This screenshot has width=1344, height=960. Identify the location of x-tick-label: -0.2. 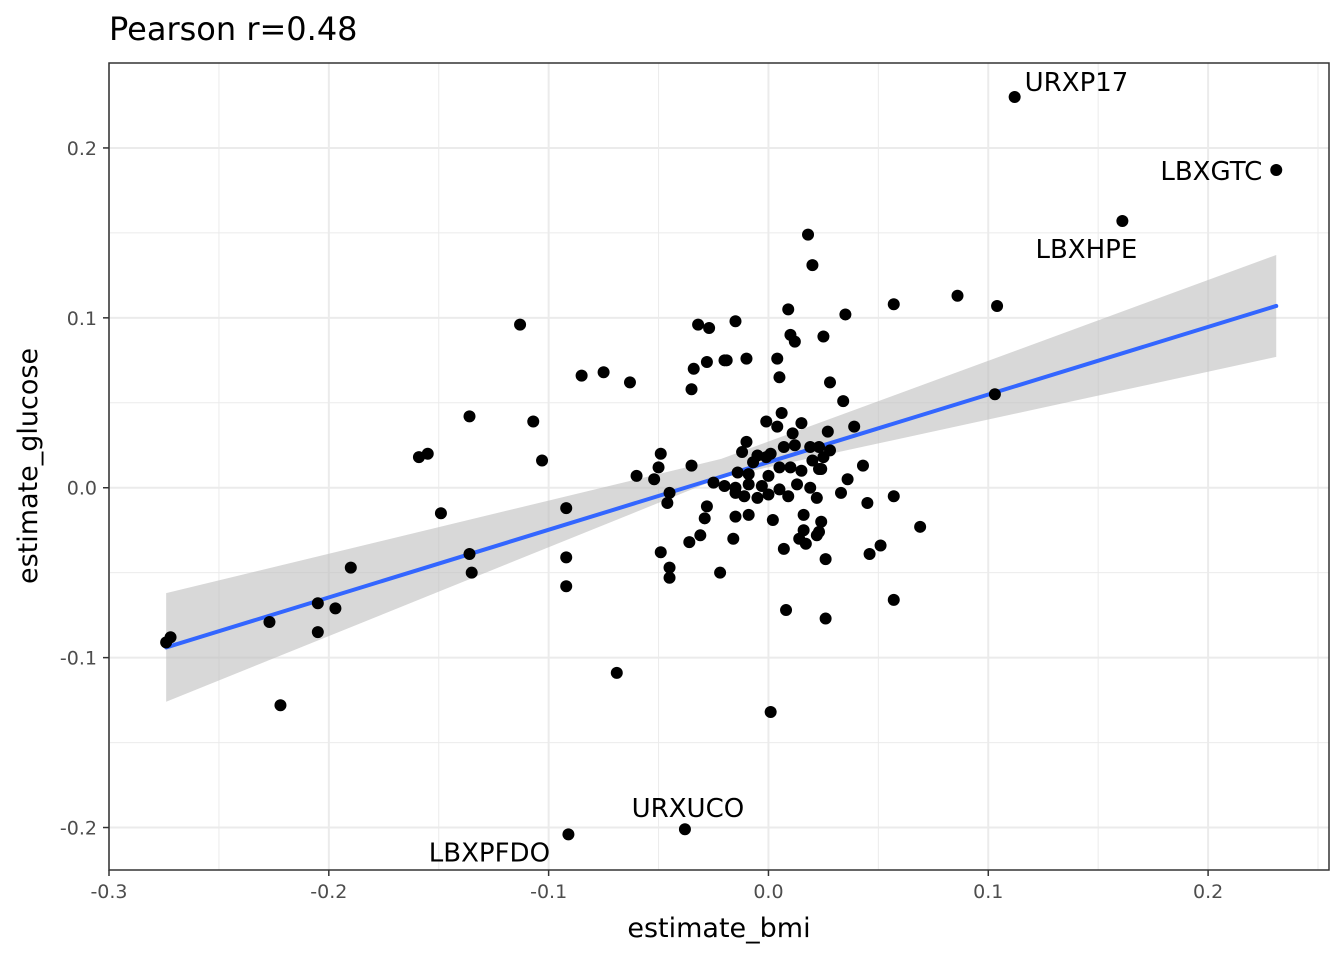
(328, 892).